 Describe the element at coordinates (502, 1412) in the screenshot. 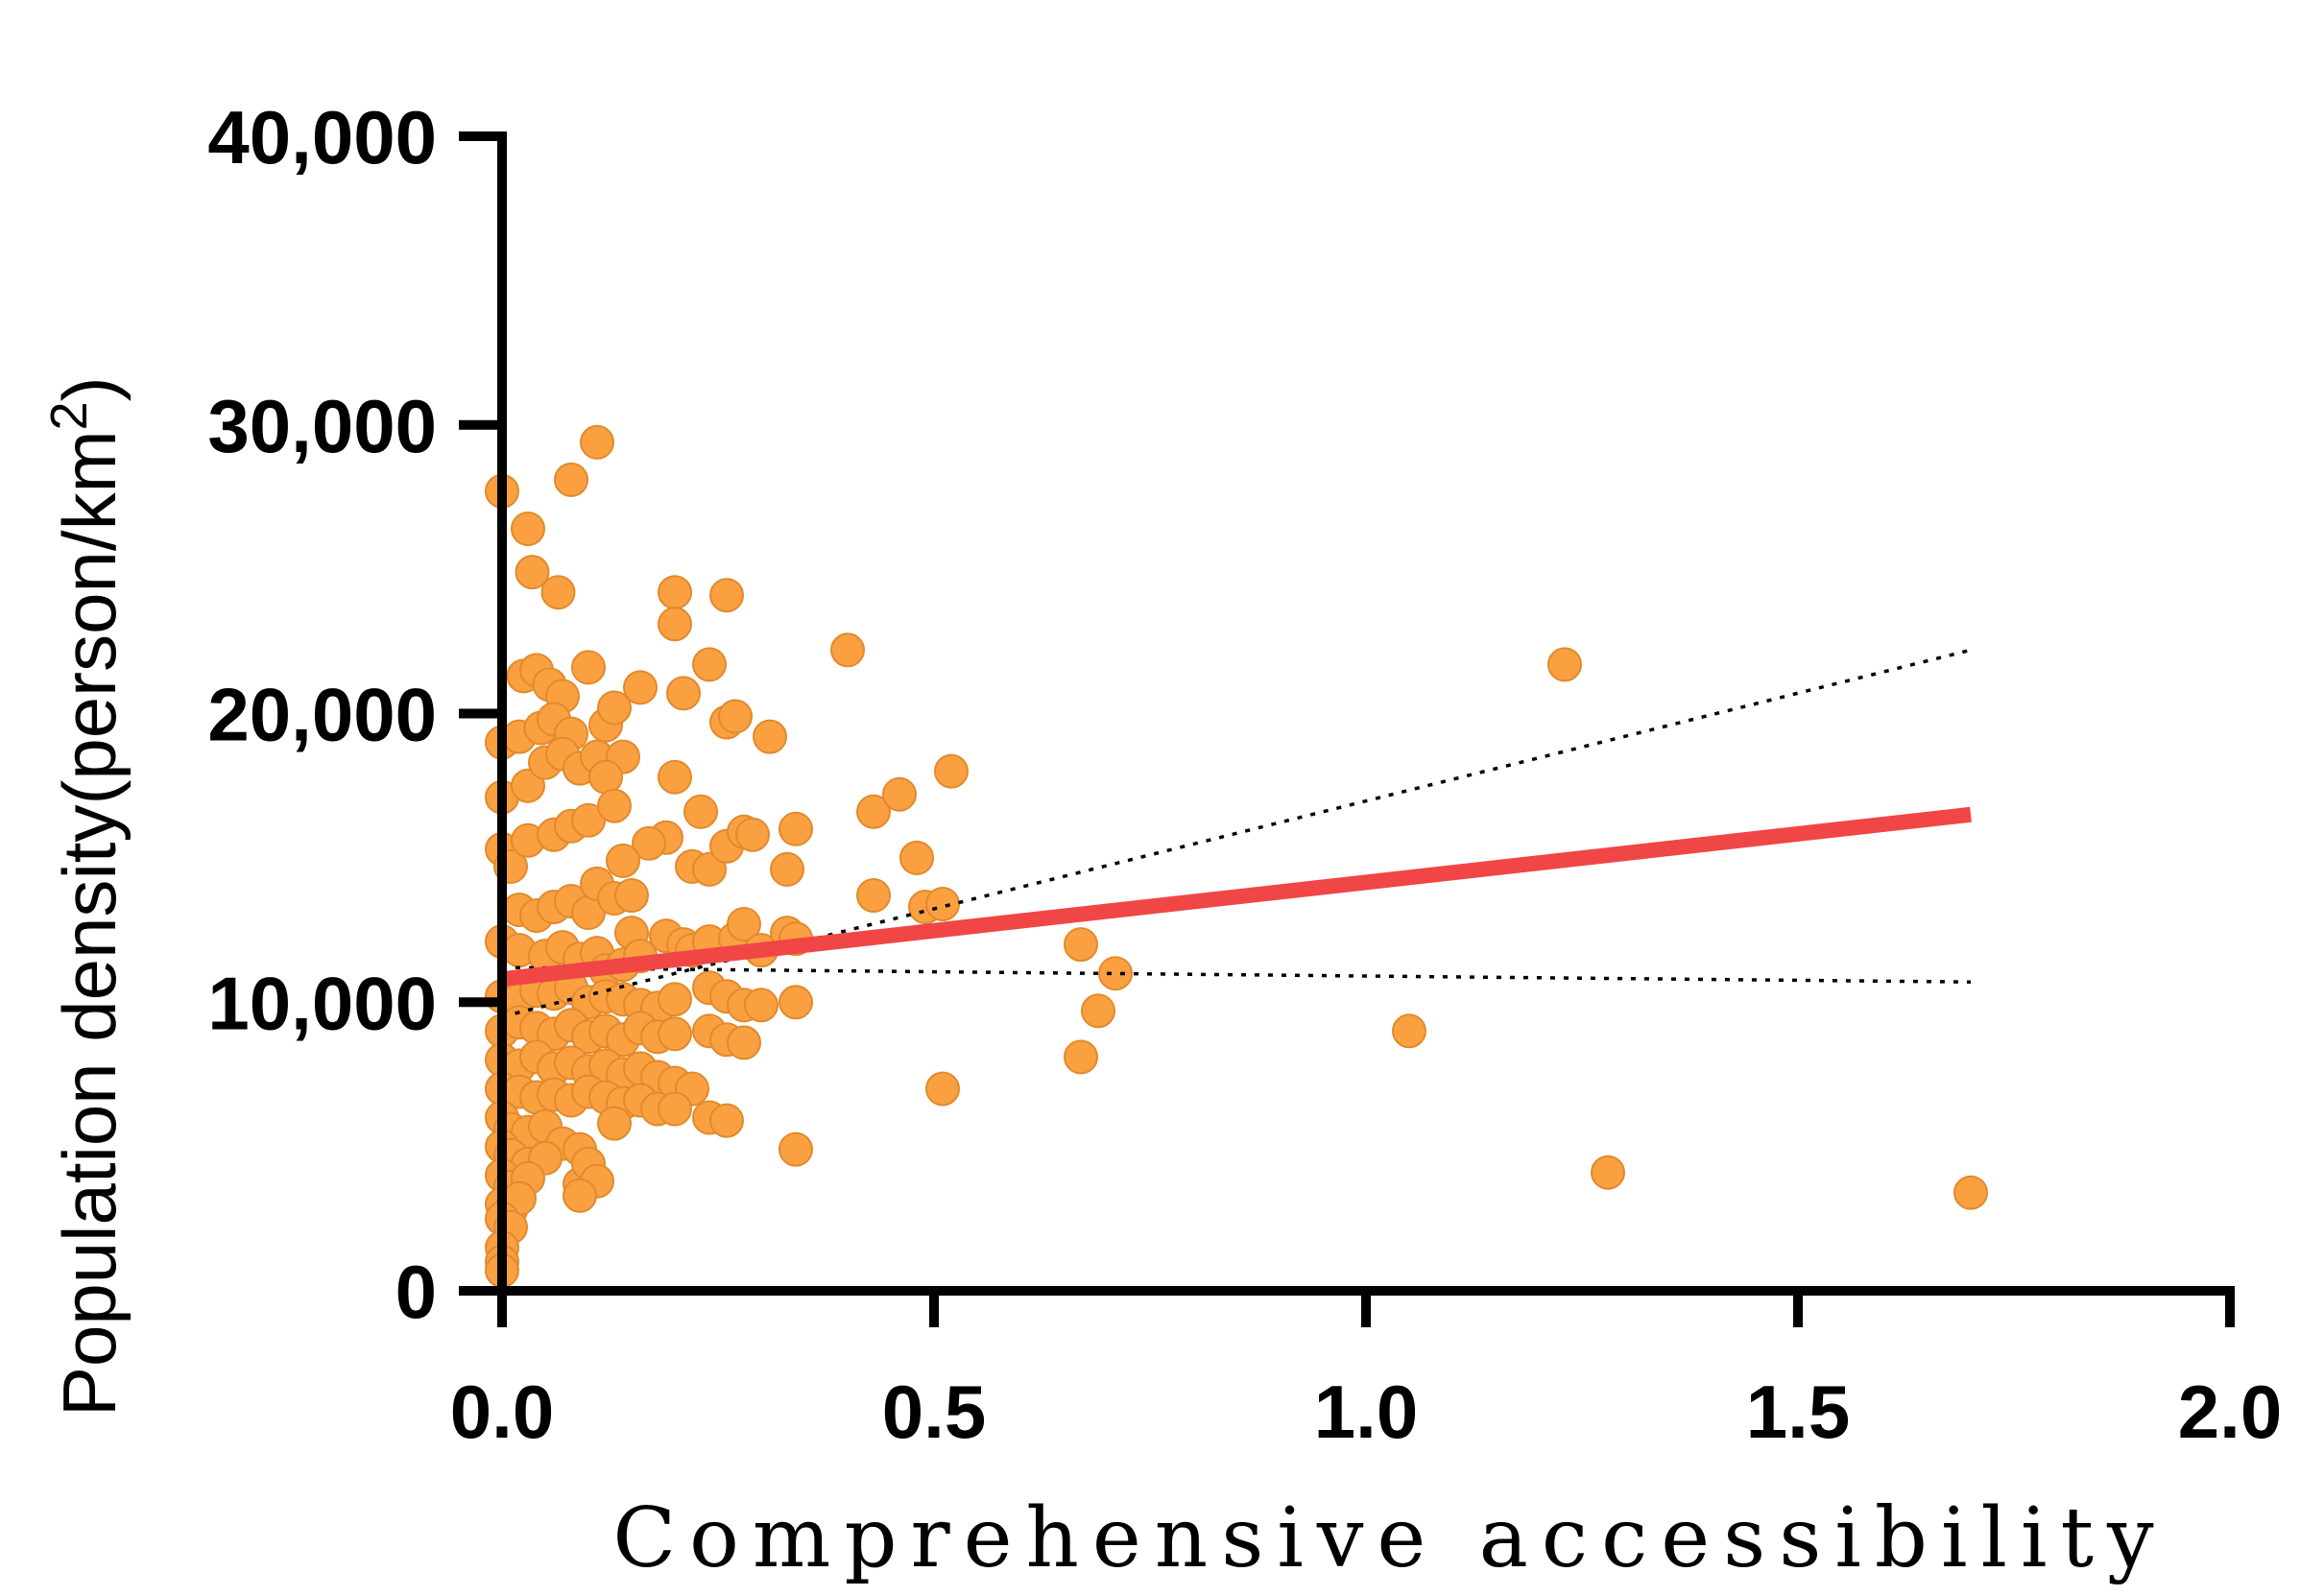

I see `x-tick-label-0: 0.0` at that location.